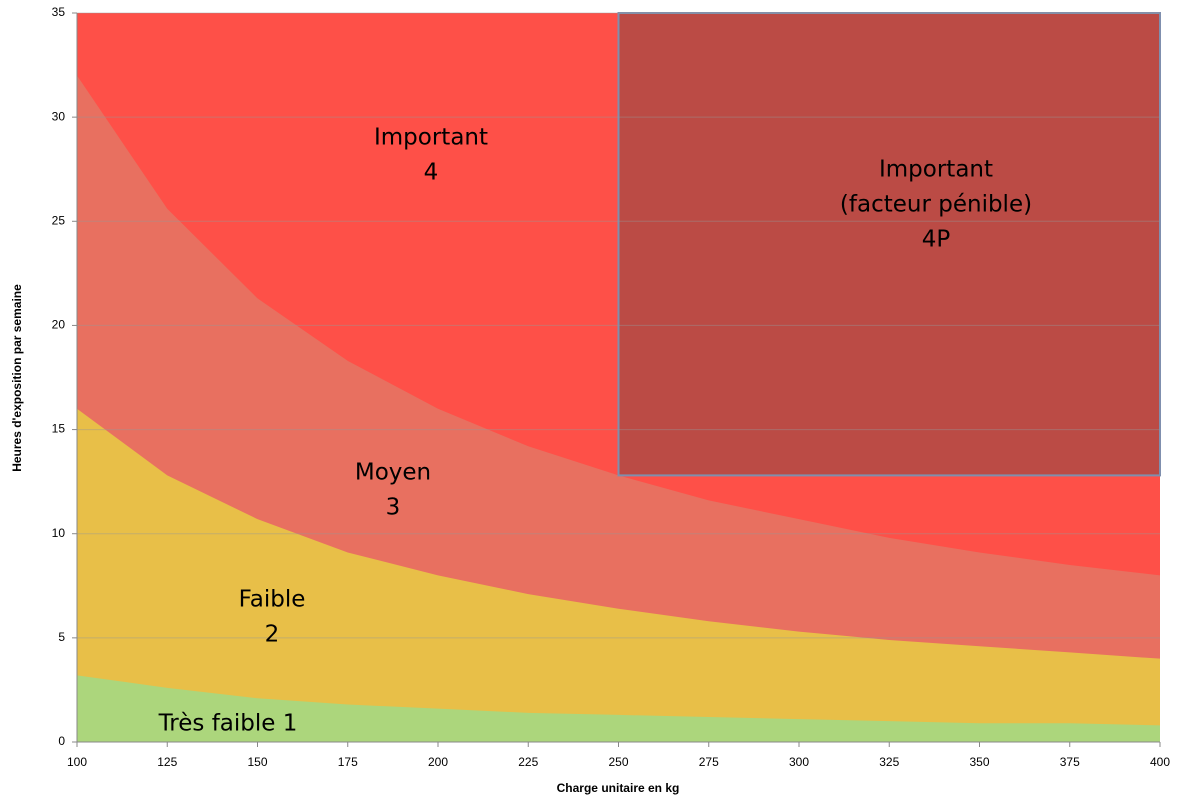  What do you see at coordinates (272, 600) in the screenshot?
I see `zone-label: Faible` at bounding box center [272, 600].